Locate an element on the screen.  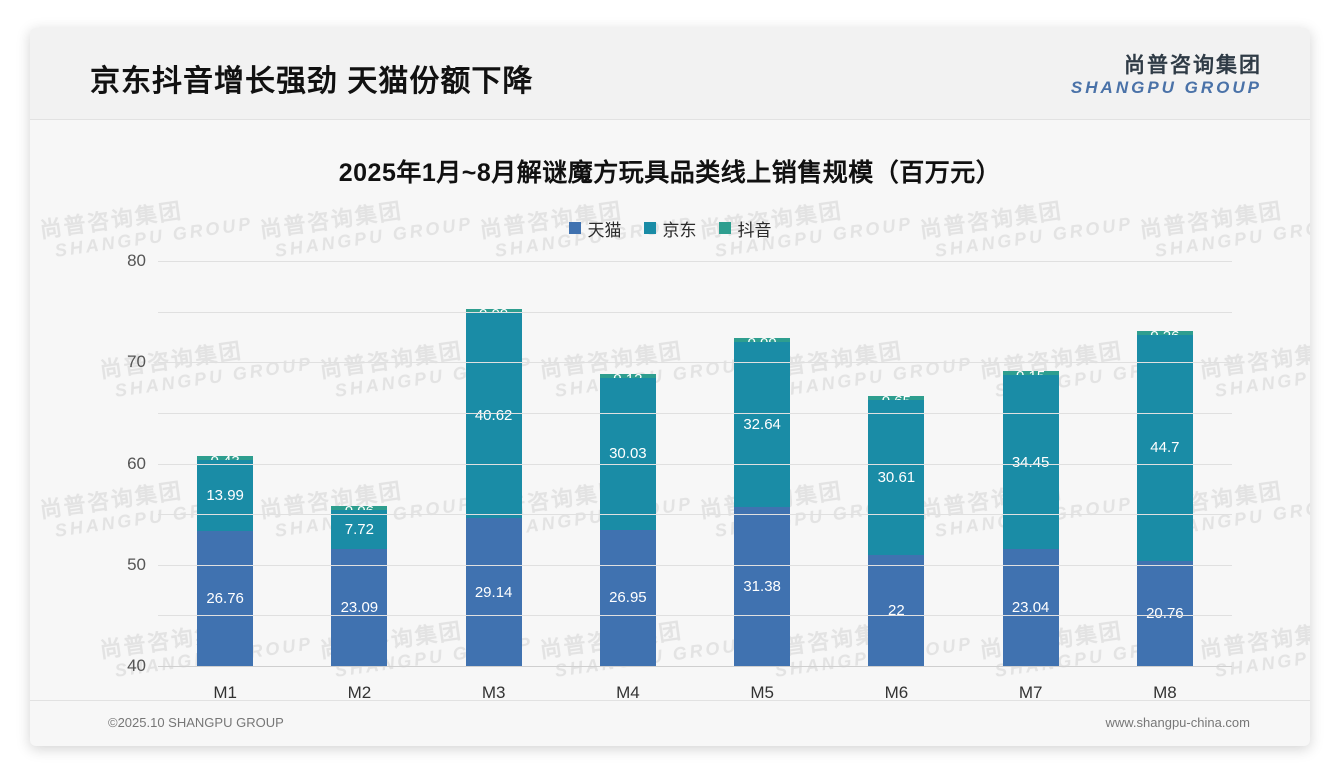
bar-segment-天猫: 20.76 is located at coordinates (1164, 613).